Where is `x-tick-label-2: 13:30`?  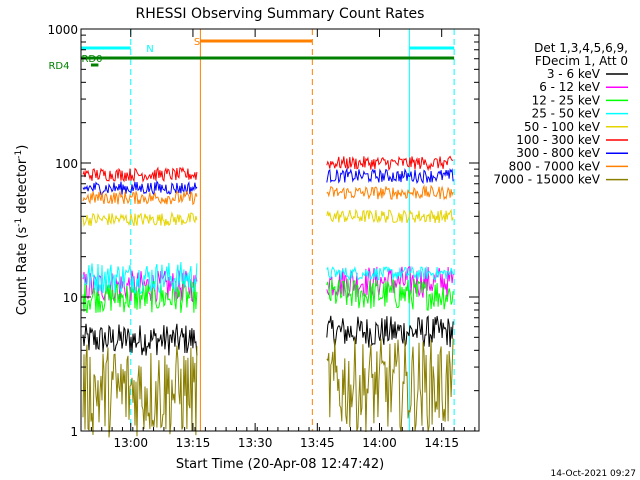
x-tick-label-2: 13:30 is located at coordinates (255, 443).